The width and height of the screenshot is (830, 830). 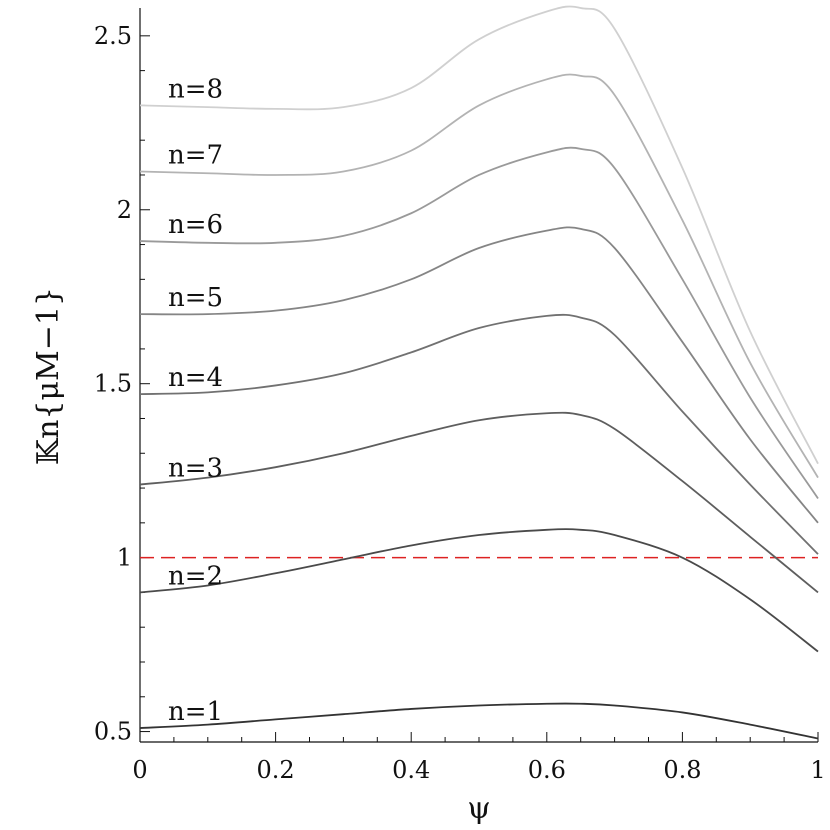 I want to click on series-label-6: n=6, so click(x=195, y=225).